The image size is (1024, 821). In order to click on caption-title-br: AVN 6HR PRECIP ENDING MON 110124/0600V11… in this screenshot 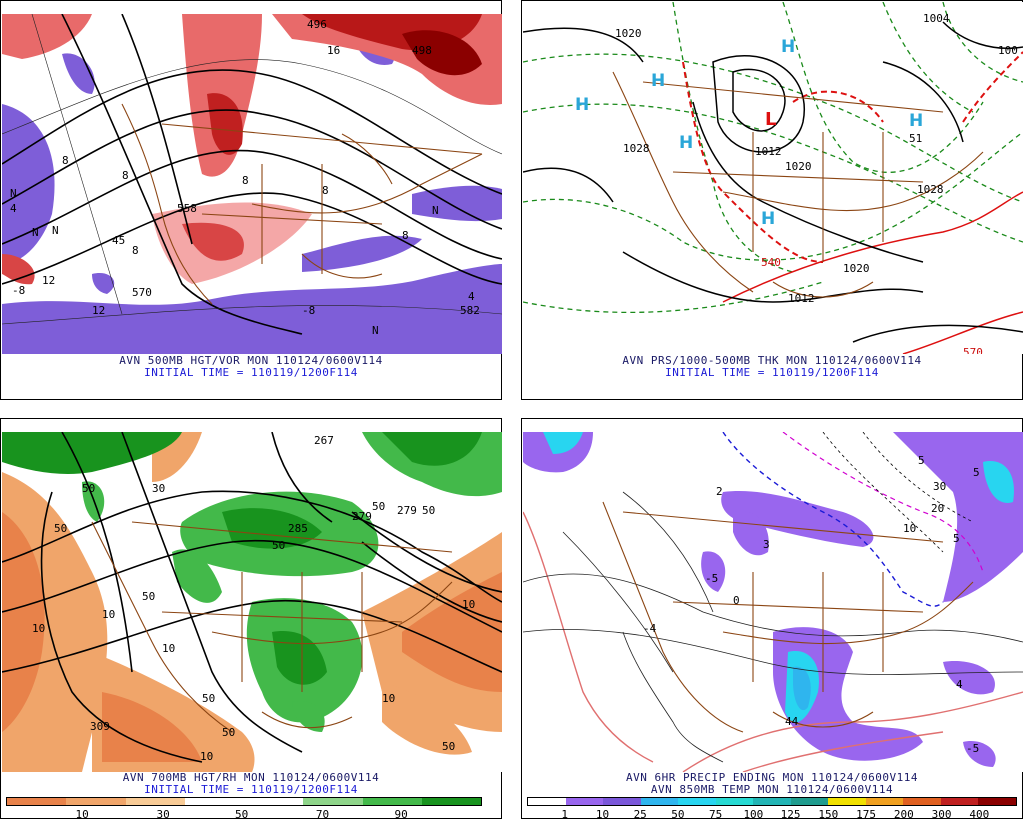, I will do `click(772, 777)`.